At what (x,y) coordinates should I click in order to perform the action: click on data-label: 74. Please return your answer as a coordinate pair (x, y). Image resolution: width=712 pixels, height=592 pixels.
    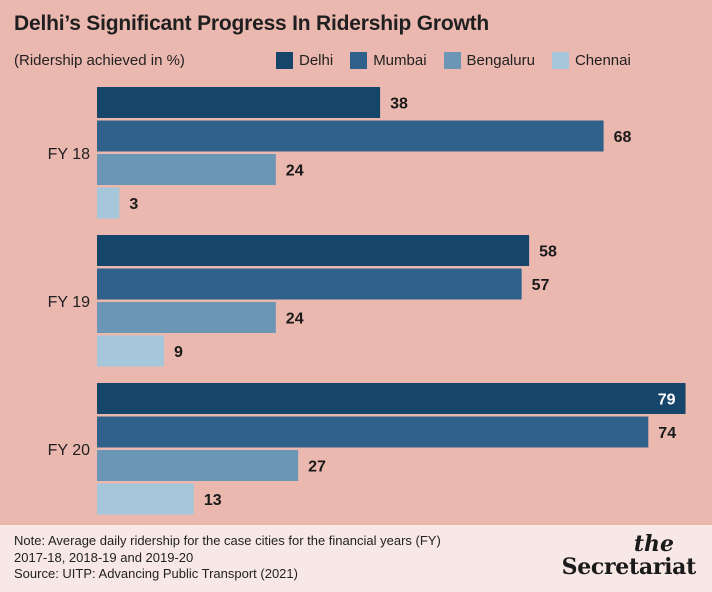
    Looking at the image, I should click on (667, 433).